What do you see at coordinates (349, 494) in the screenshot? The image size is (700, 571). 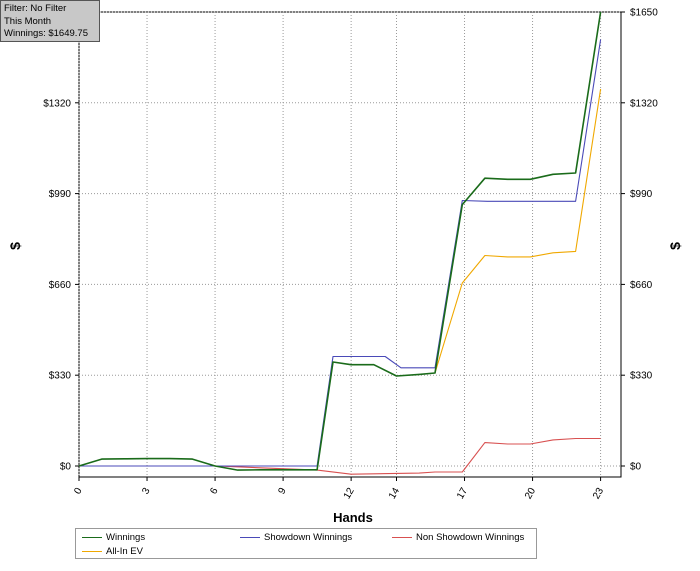 I see `x-tick-label: 12` at bounding box center [349, 494].